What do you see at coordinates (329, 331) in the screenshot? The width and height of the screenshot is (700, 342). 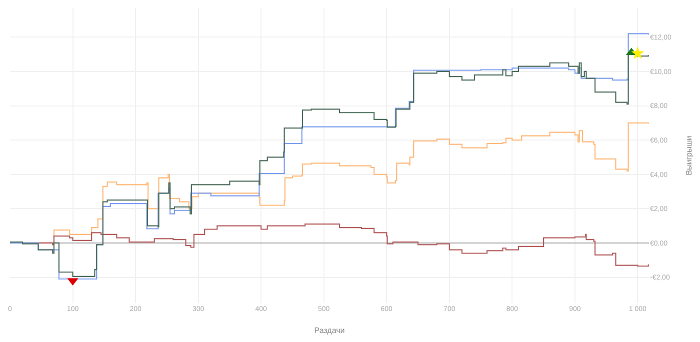 I see `x-axis-title: Раздачи` at bounding box center [329, 331].